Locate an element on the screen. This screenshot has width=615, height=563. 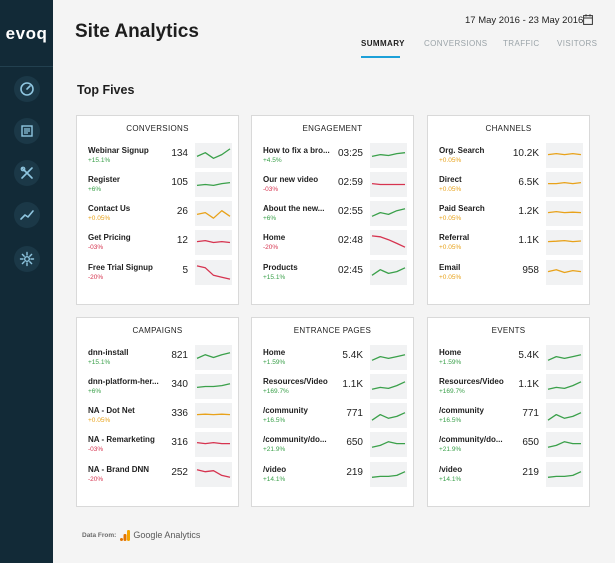
date-range: 17 May 2016 - 23 May 2016 is located at coordinates (524, 20).